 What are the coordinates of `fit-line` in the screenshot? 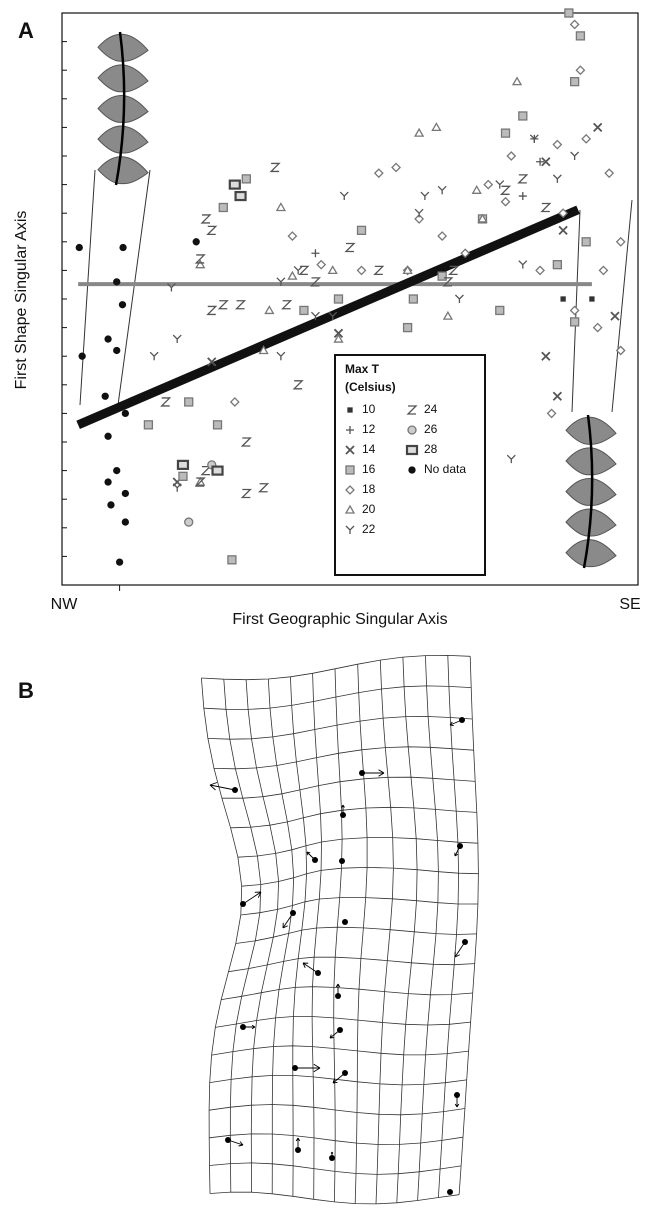 It's located at (328, 317).